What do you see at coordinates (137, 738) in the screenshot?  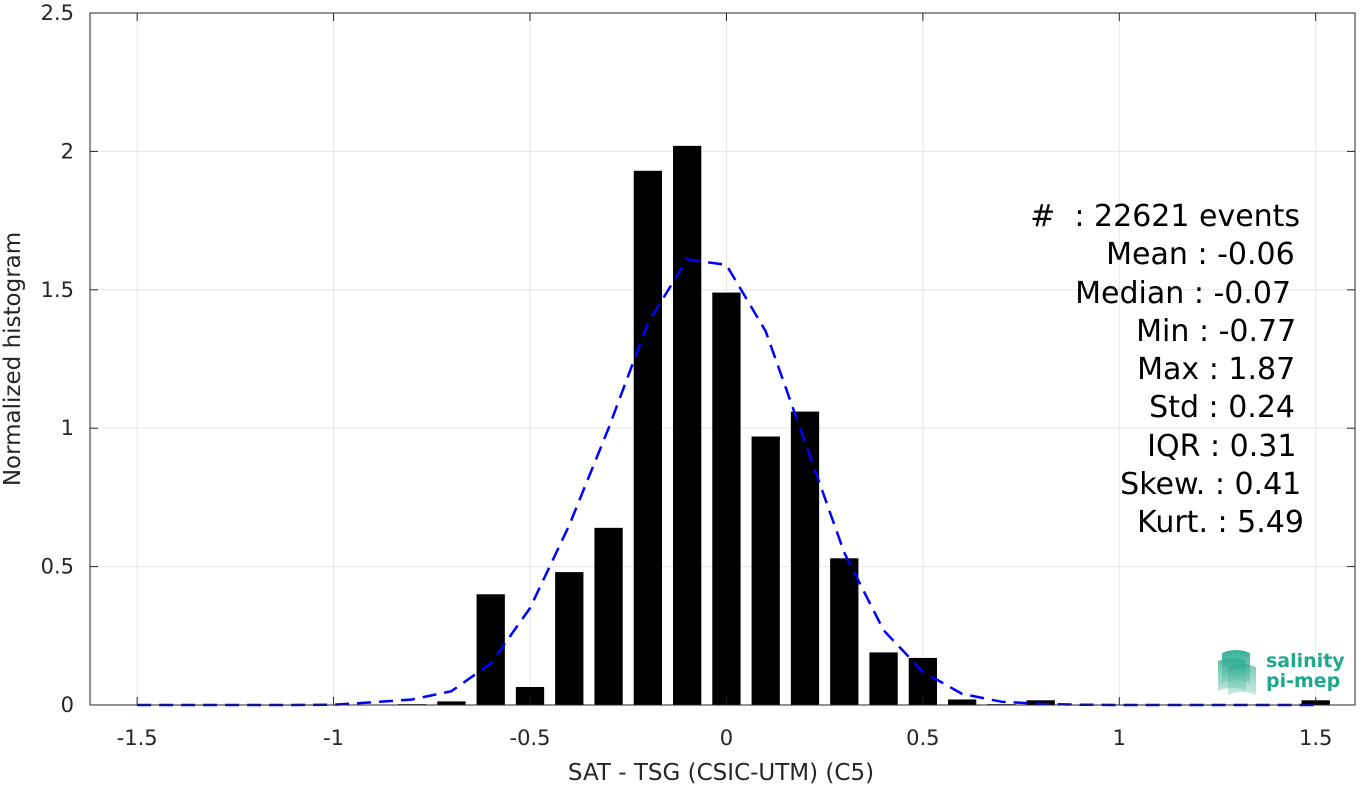 I see `x-tick-label: -1.5` at bounding box center [137, 738].